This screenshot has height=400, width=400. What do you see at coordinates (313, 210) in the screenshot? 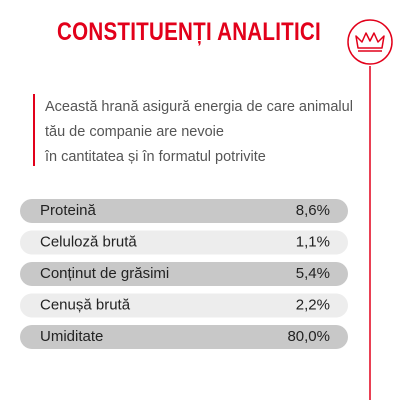
I see `row-value: 8,6%` at bounding box center [313, 210].